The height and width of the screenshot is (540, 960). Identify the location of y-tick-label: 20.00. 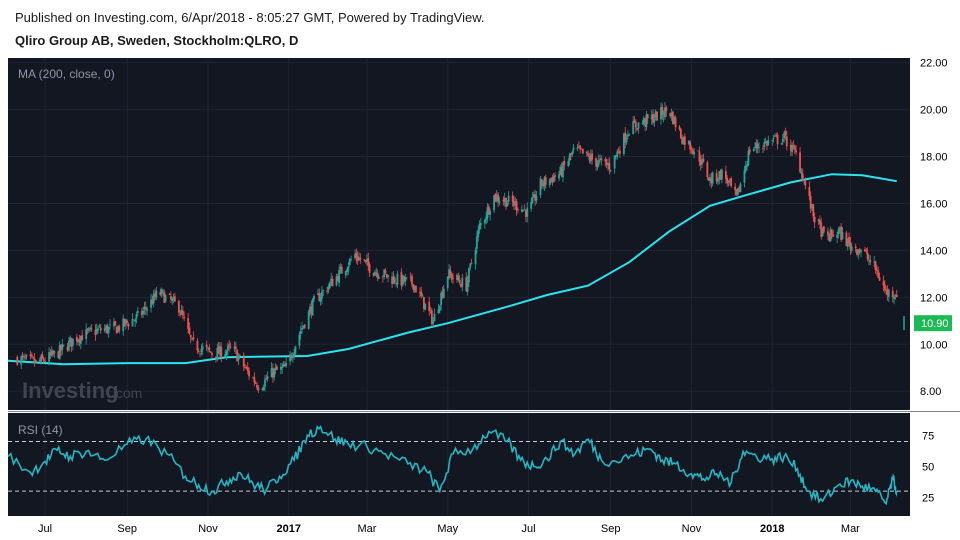
(934, 111).